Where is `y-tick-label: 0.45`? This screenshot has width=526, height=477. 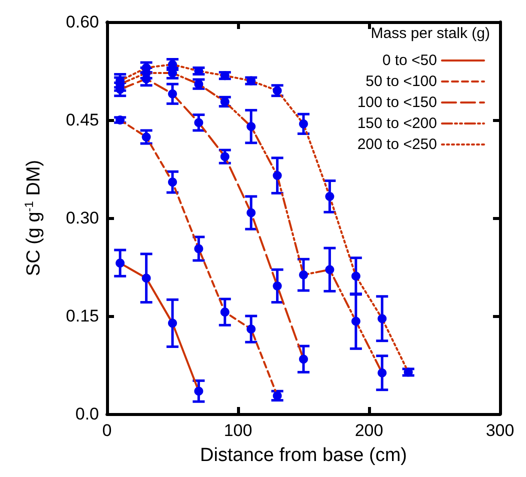 y-tick-label: 0.45 is located at coordinates (82, 120).